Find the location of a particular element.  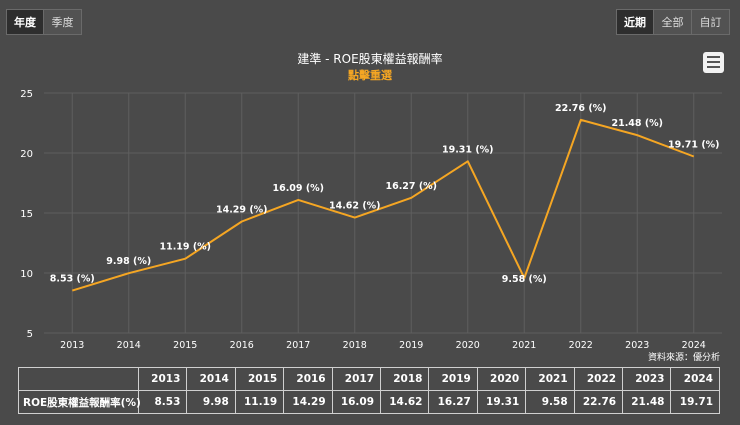

table-year-cell: 2023 is located at coordinates (647, 379).